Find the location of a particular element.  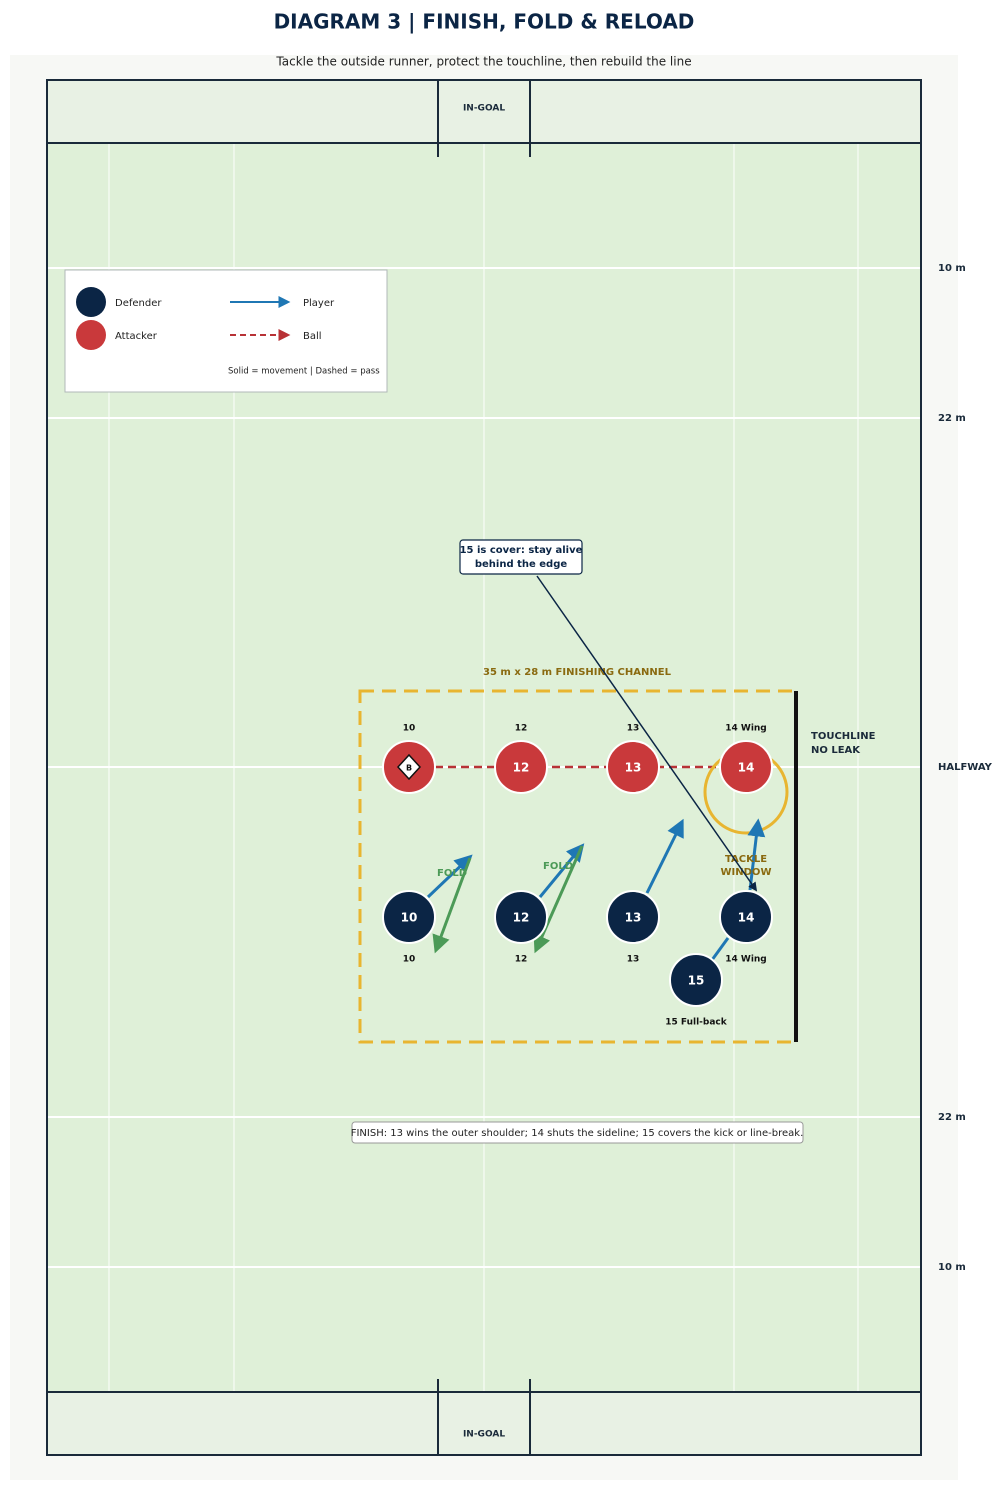

ball-icon is located at coordinates (409, 767).